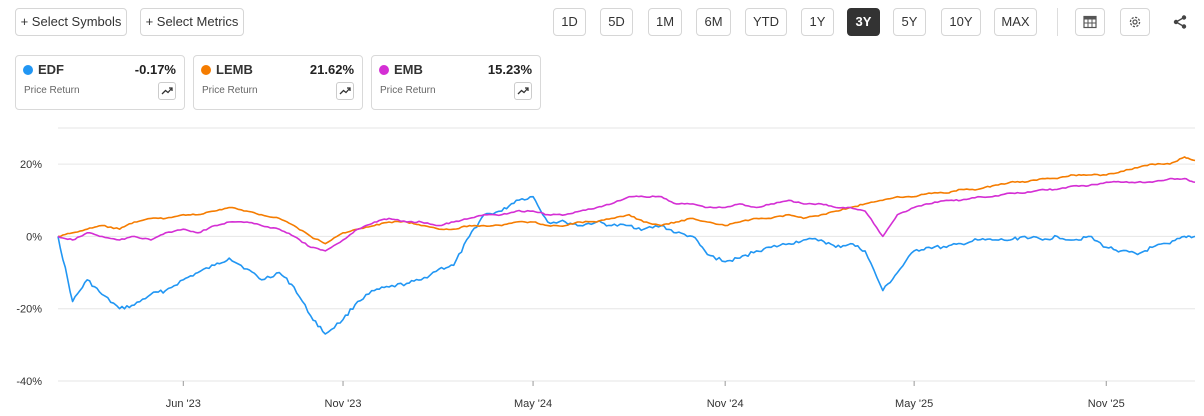 The width and height of the screenshot is (1204, 416). Describe the element at coordinates (961, 22) in the screenshot. I see `range-button-10y: 10Y` at that location.